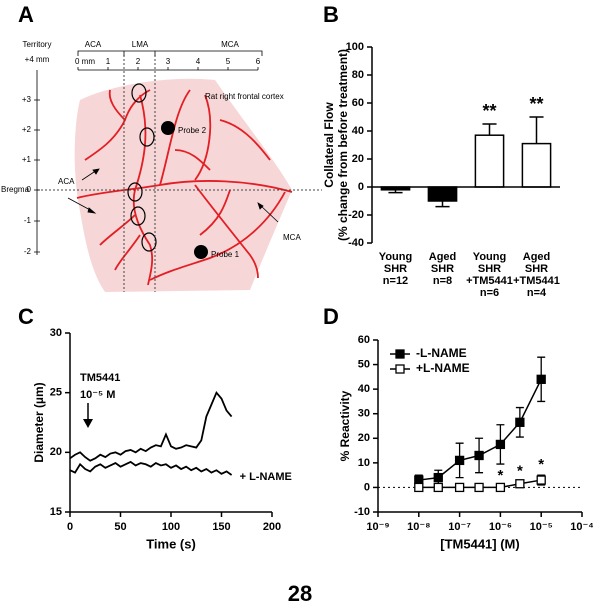 This screenshot has width=600, height=608. I want to click on x-tick-label-line: n=4, so click(537, 293).